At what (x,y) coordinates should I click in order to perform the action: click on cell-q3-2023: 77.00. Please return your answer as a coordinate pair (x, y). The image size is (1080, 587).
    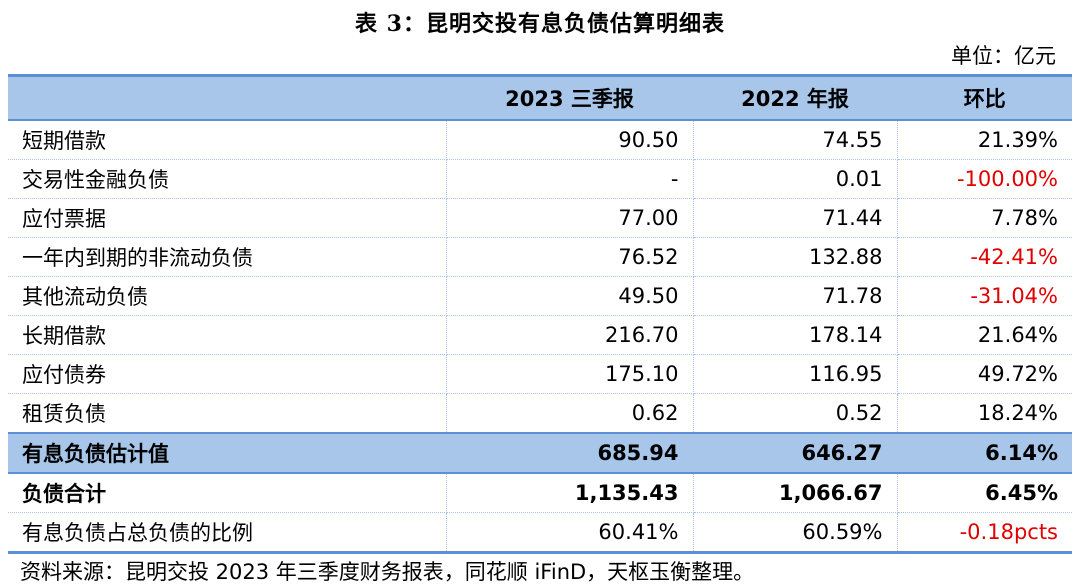
    Looking at the image, I should click on (570, 218).